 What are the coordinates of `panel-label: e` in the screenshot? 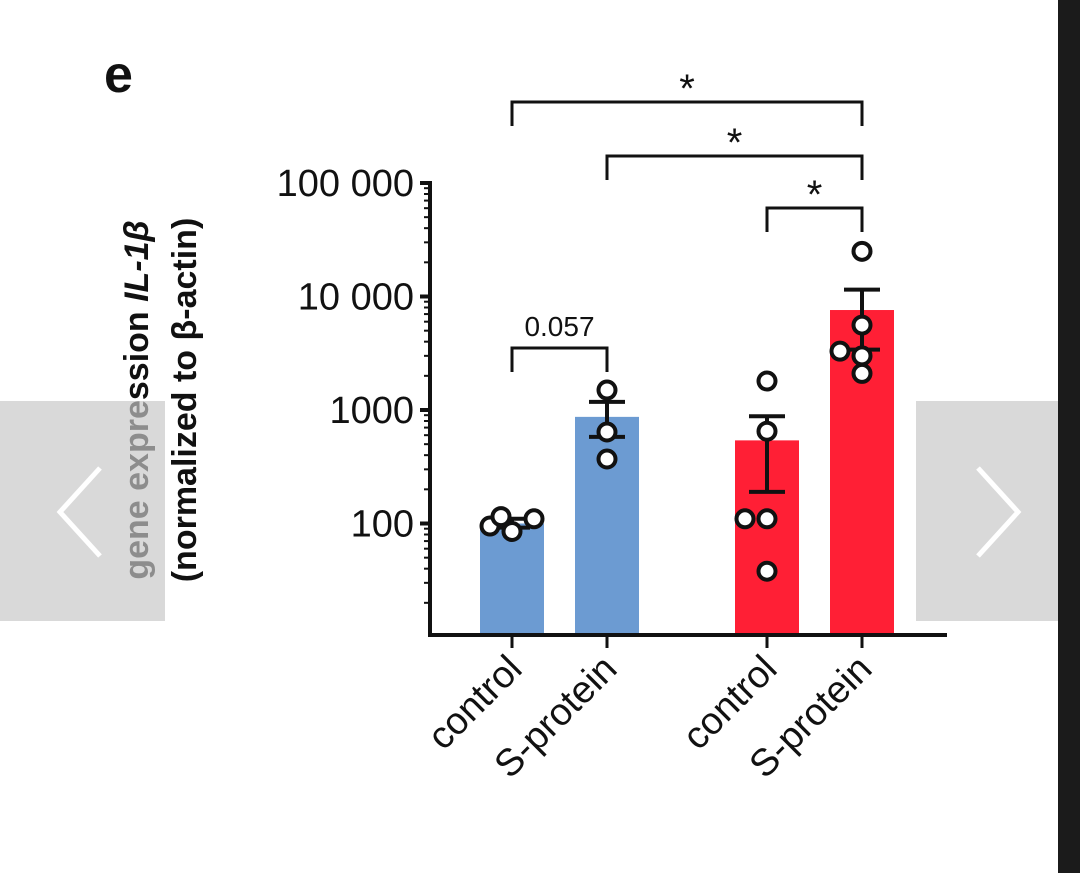 It's located at (118, 75).